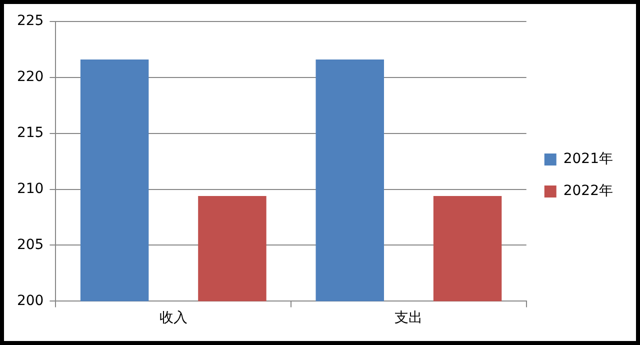 The height and width of the screenshot is (345, 640). I want to click on y-tick-label: 220, so click(30, 77).